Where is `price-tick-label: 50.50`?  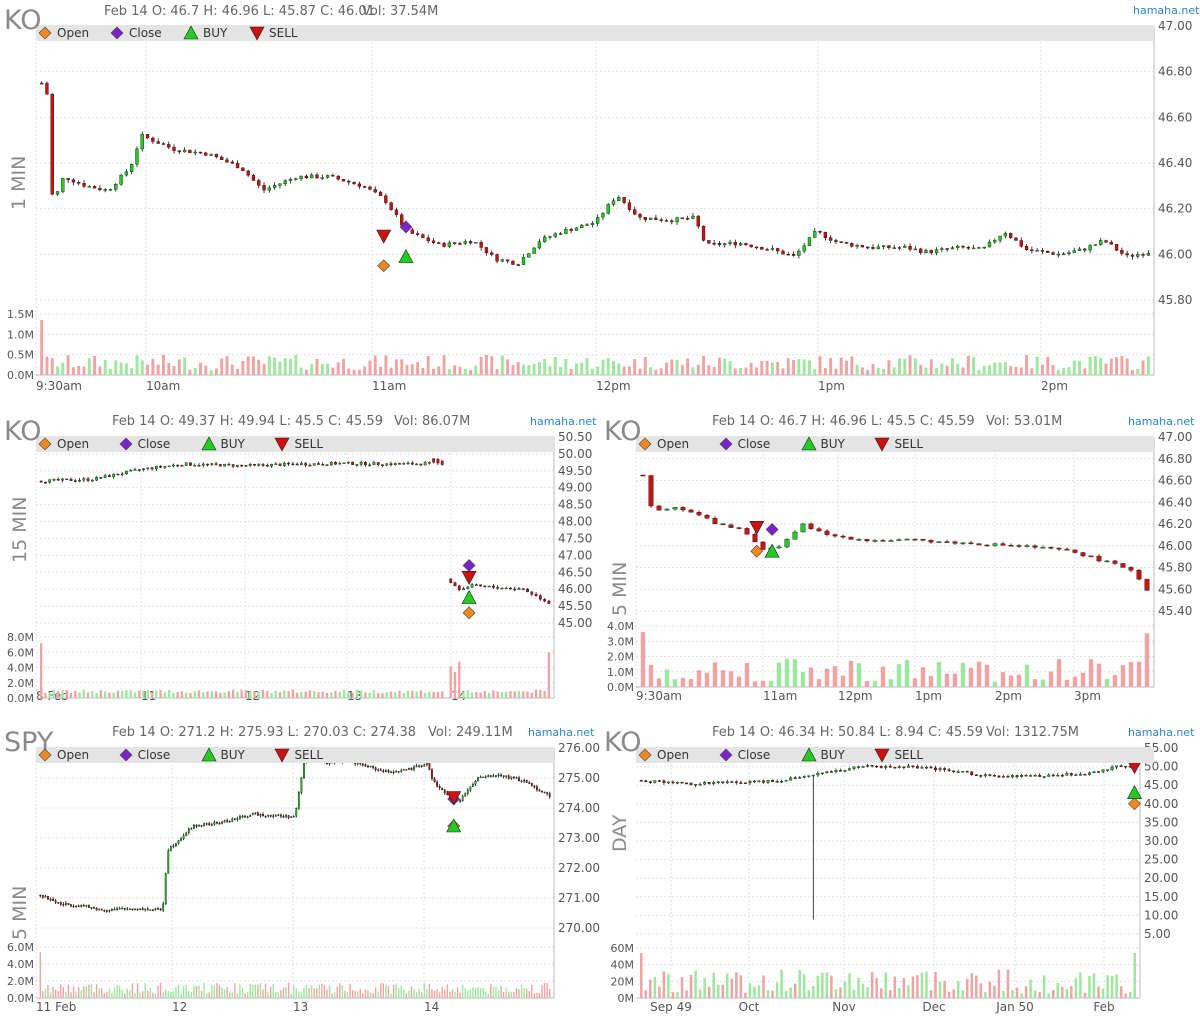 price-tick-label: 50.50 is located at coordinates (575, 437).